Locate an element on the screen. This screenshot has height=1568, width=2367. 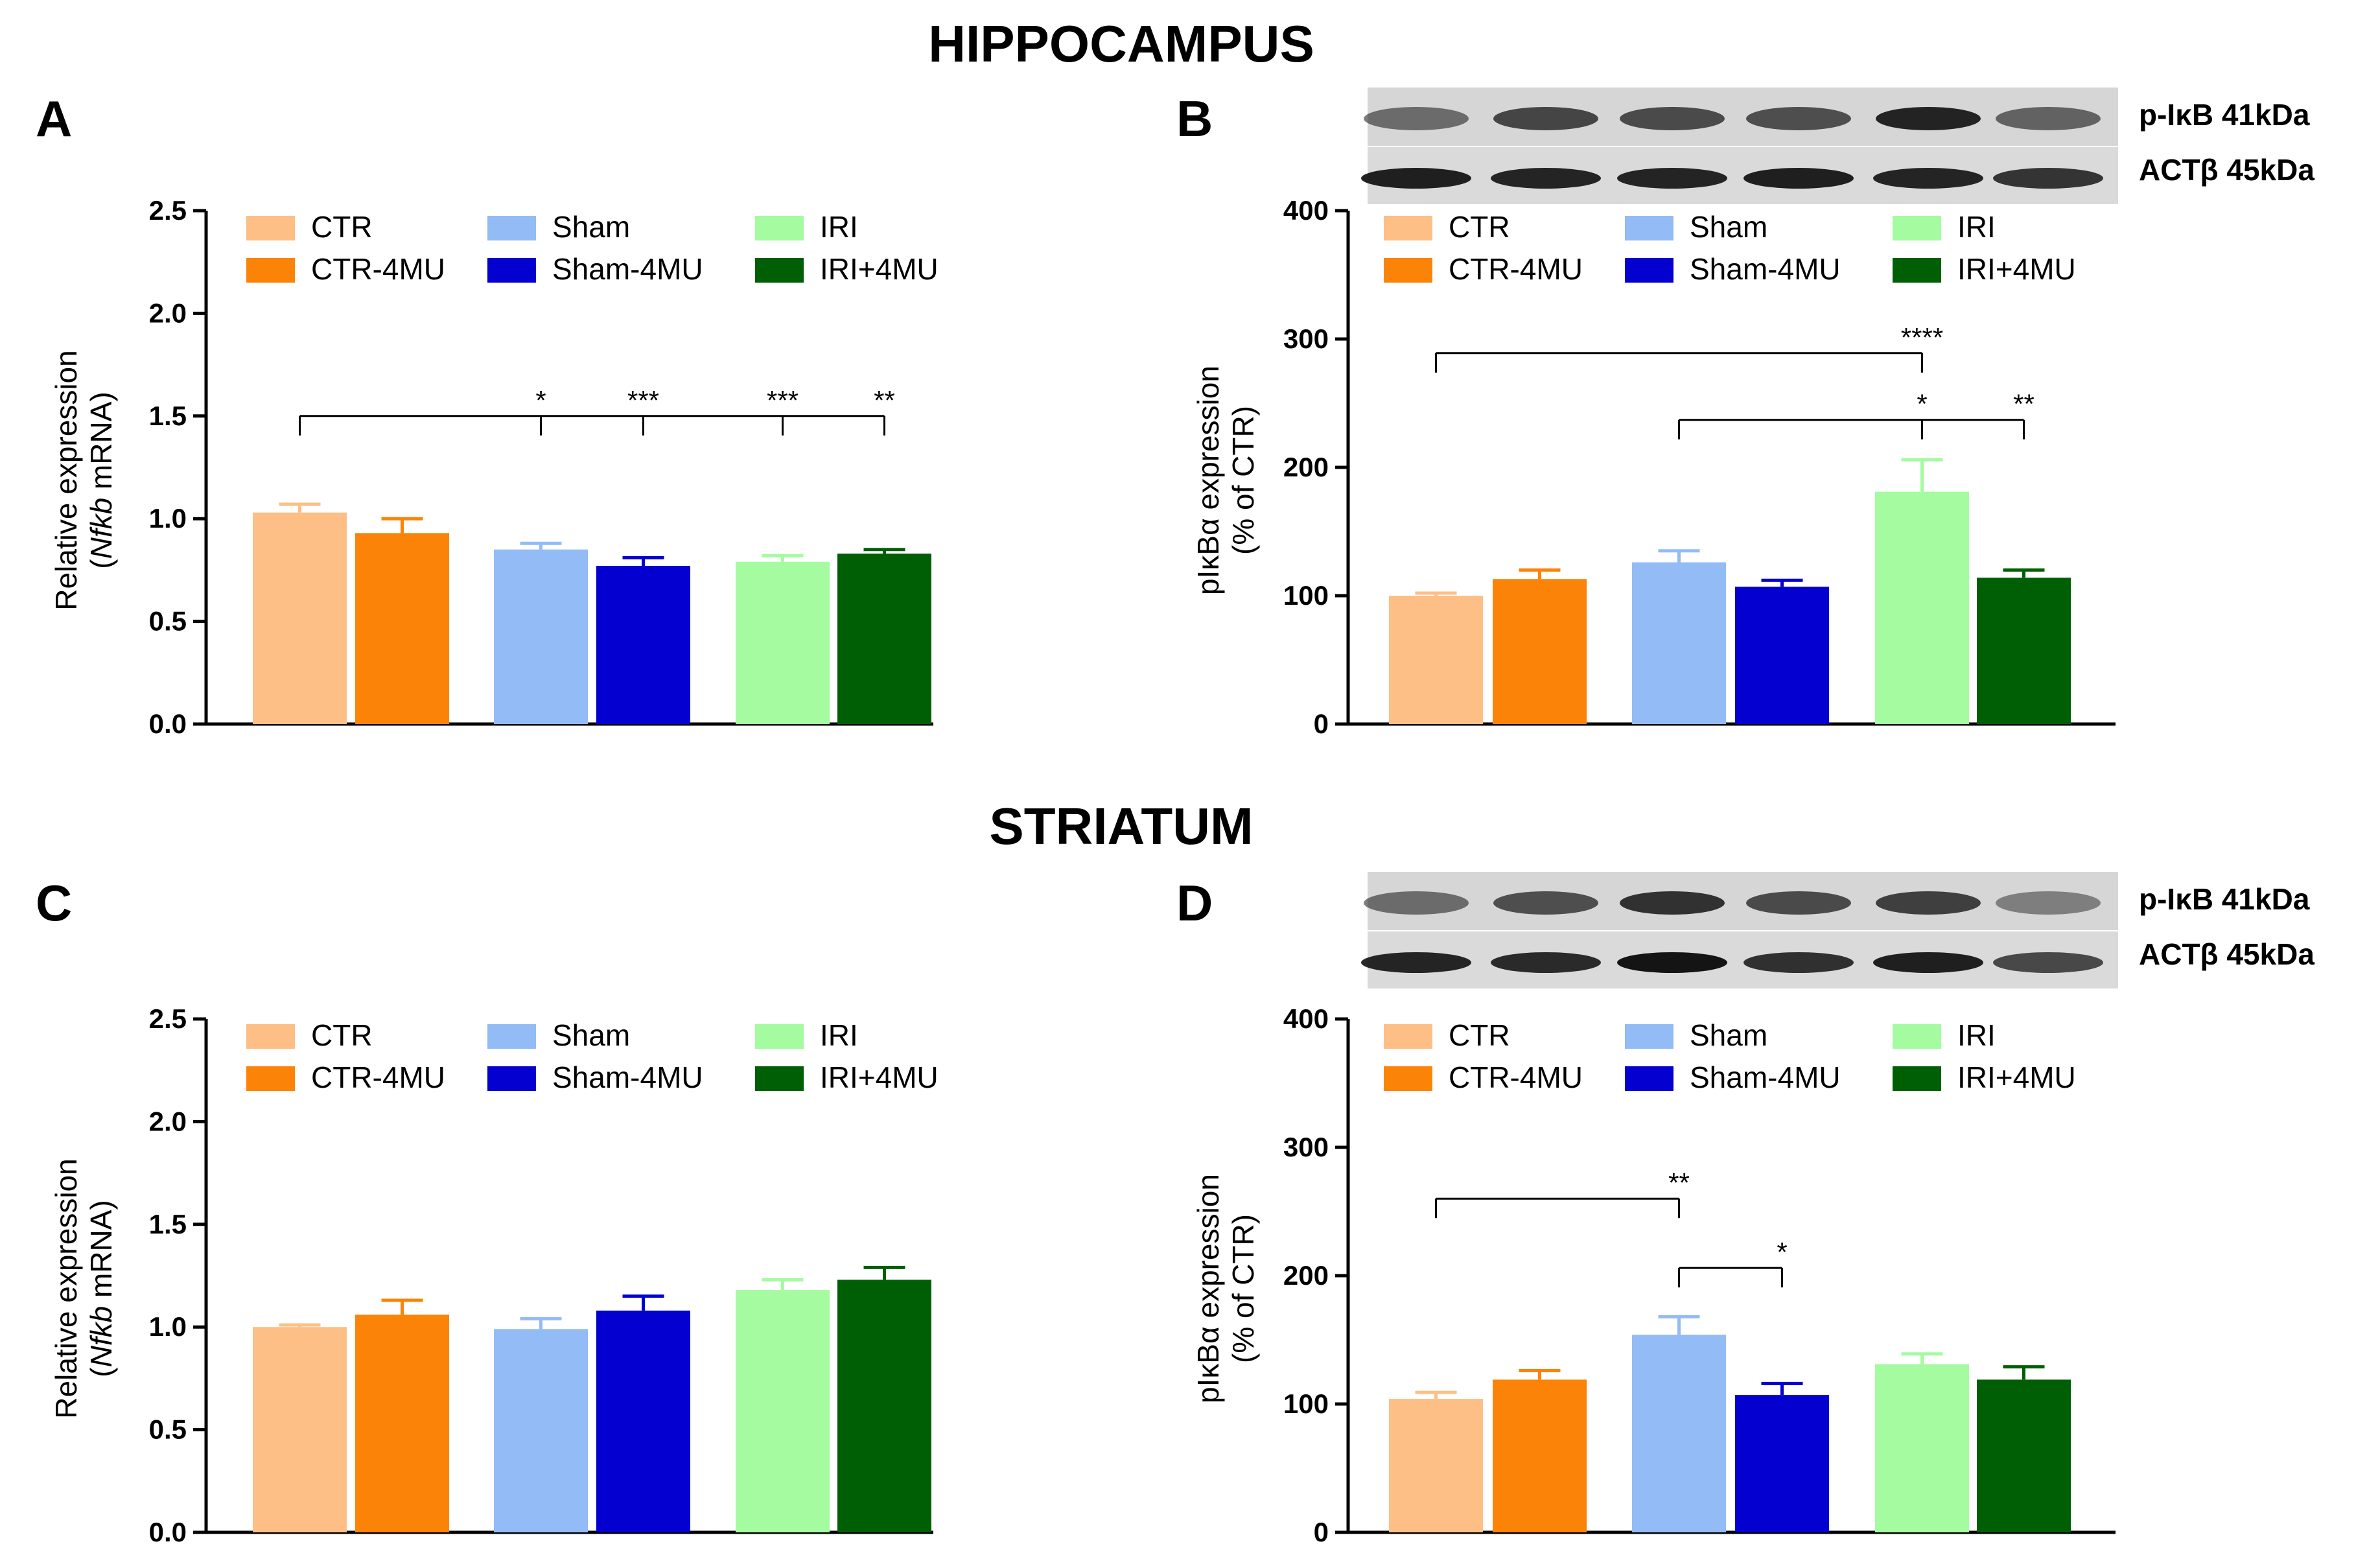
y-tick-label-c: 0.5 is located at coordinates (168, 1430).